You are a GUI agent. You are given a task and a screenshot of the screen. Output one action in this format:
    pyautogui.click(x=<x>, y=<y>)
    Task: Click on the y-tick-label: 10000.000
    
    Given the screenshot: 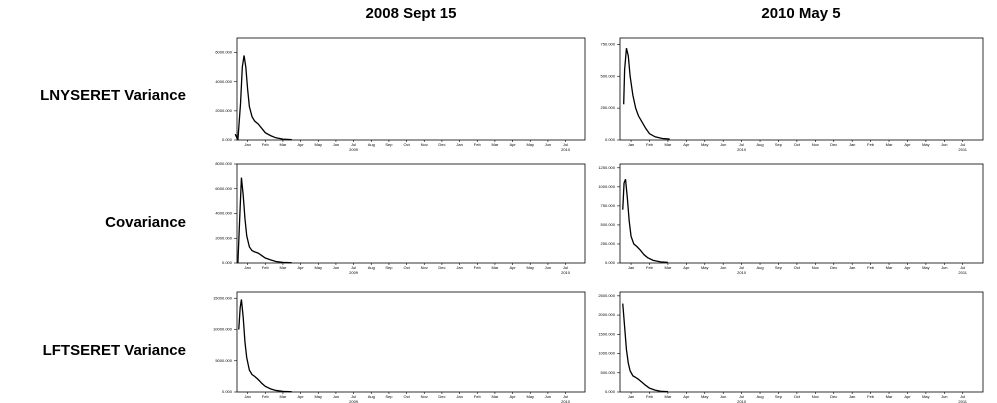 What is the action you would take?
    pyautogui.click(x=223, y=329)
    